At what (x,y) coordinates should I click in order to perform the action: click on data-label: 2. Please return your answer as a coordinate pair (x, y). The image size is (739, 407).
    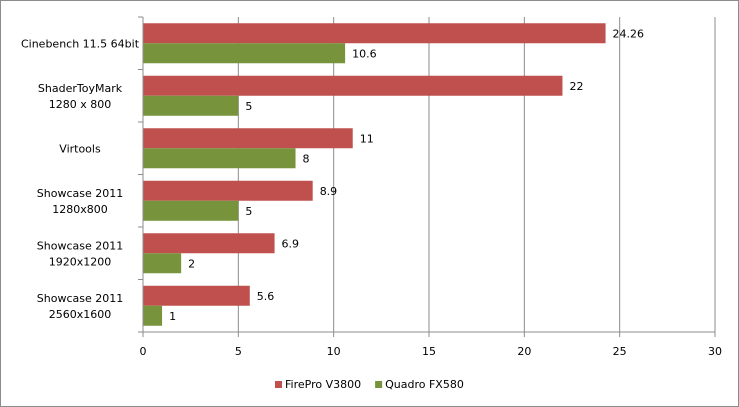
    Looking at the image, I should click on (191, 263).